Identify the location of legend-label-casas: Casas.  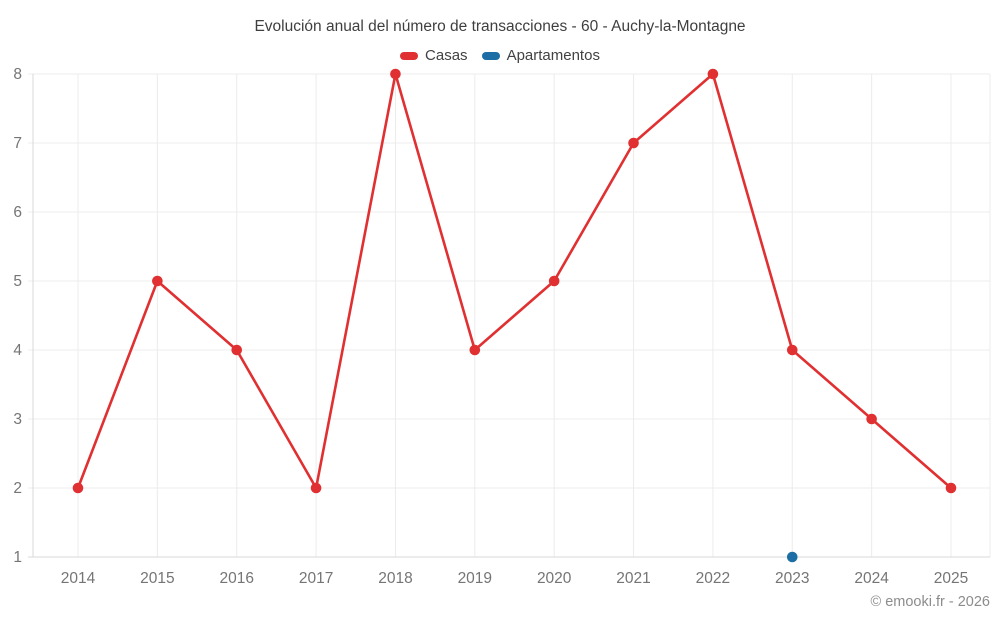
(446, 55).